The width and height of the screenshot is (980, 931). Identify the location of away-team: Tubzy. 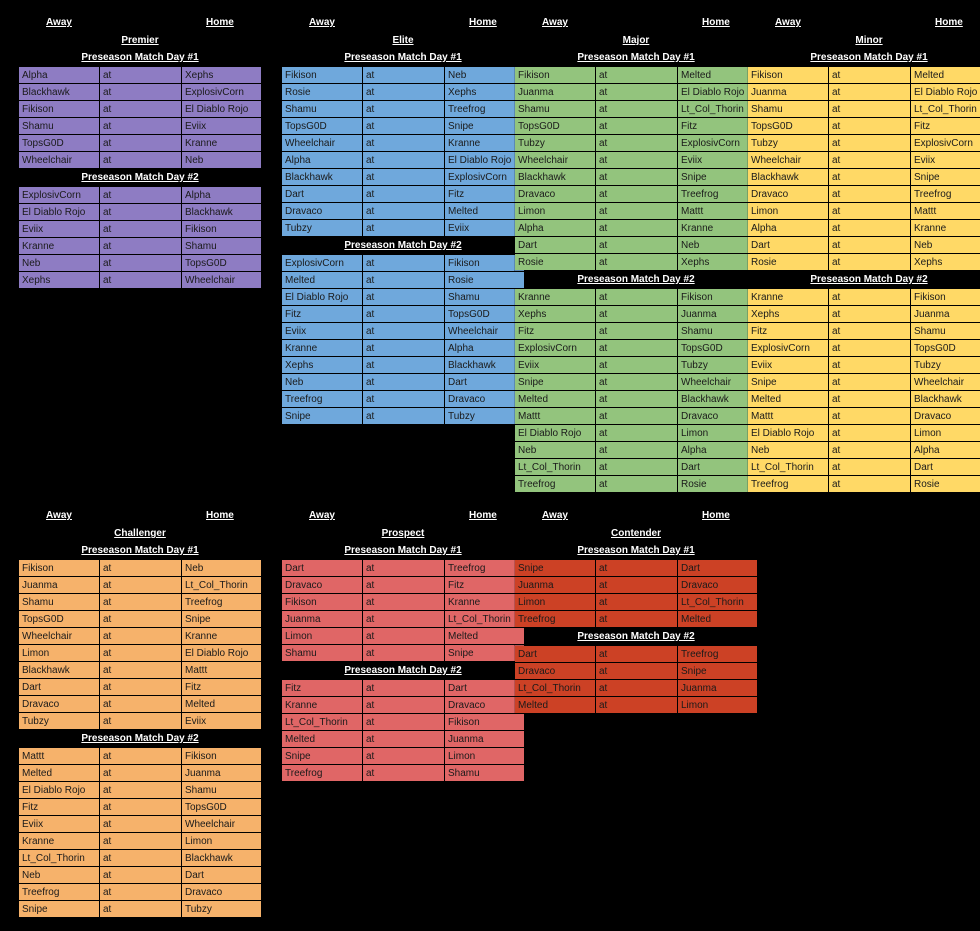
(788, 143).